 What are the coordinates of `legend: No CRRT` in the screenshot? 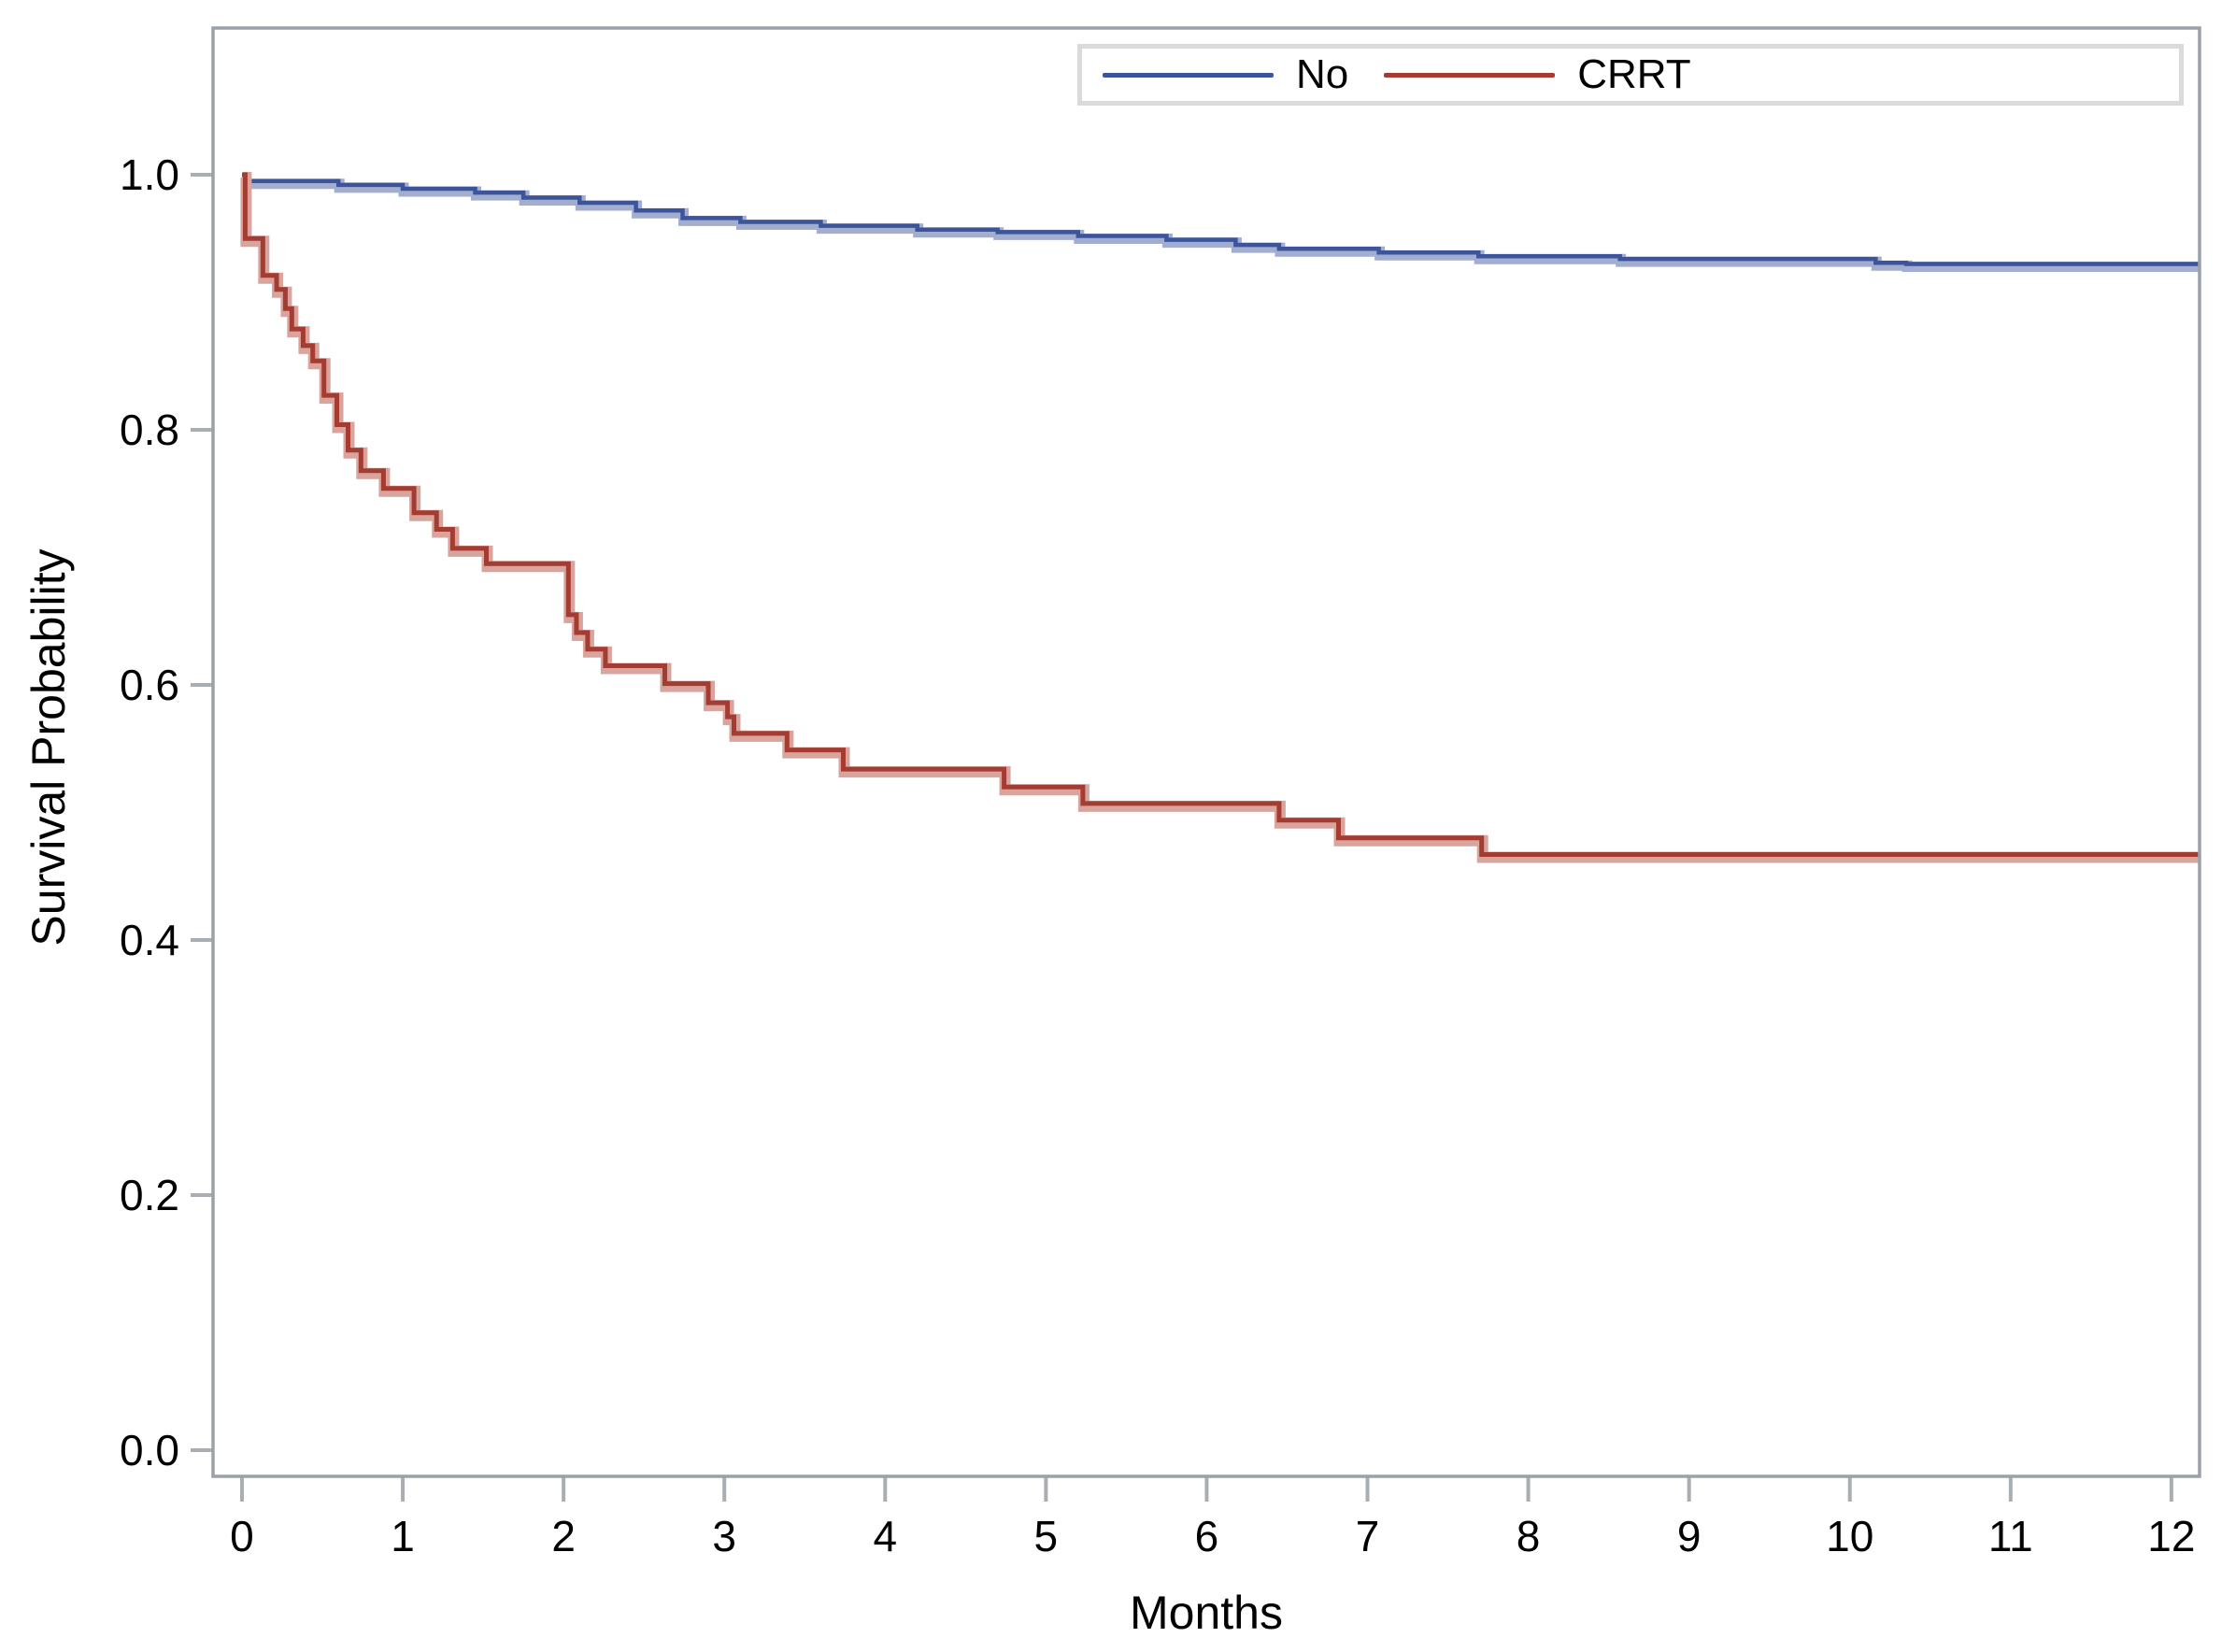 It's located at (1630, 75).